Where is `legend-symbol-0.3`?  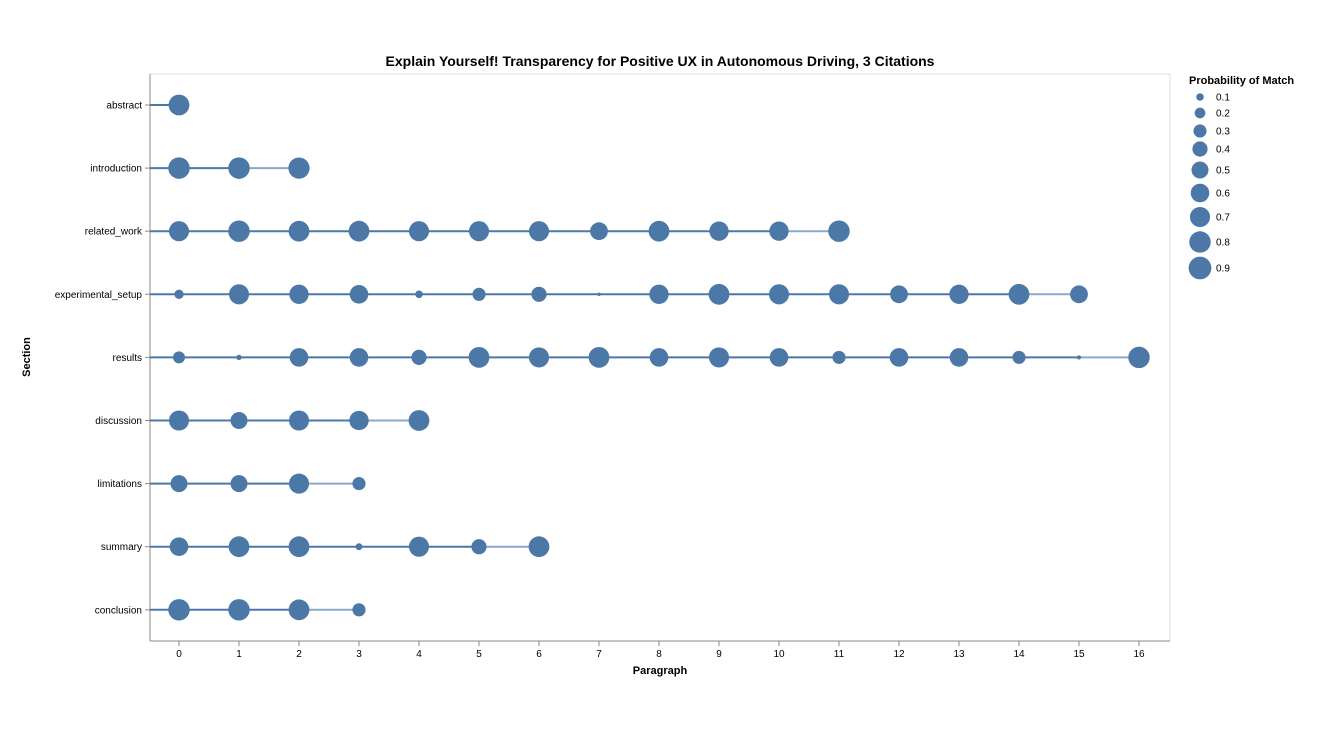
legend-symbol-0.3 is located at coordinates (1200, 131).